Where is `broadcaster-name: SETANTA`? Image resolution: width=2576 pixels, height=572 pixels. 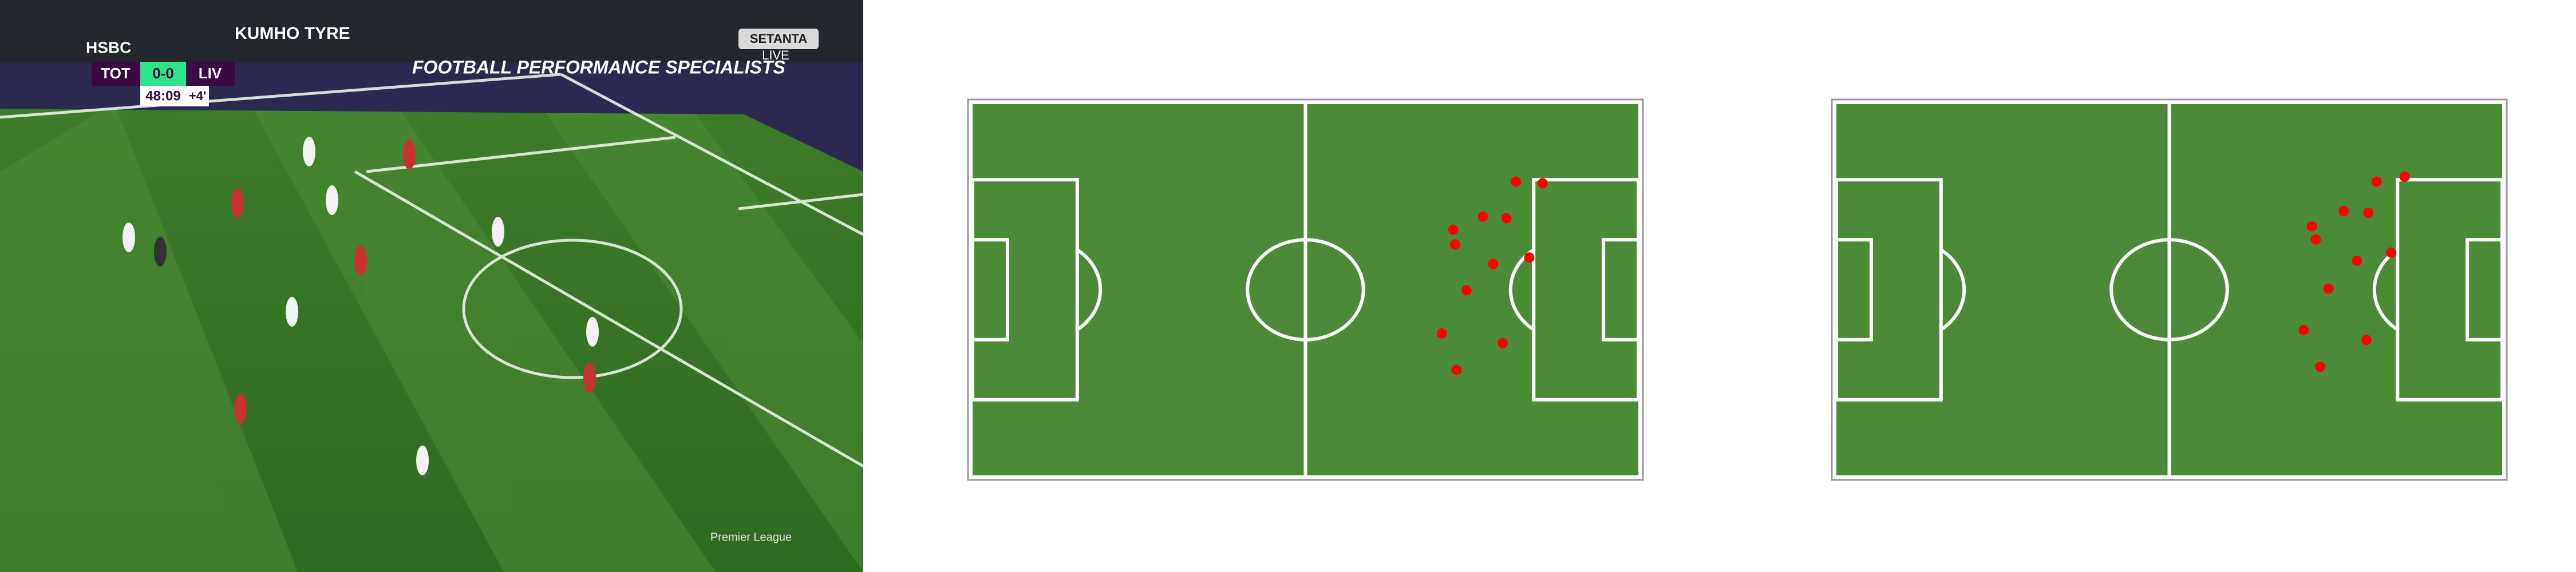 broadcaster-name: SETANTA is located at coordinates (779, 38).